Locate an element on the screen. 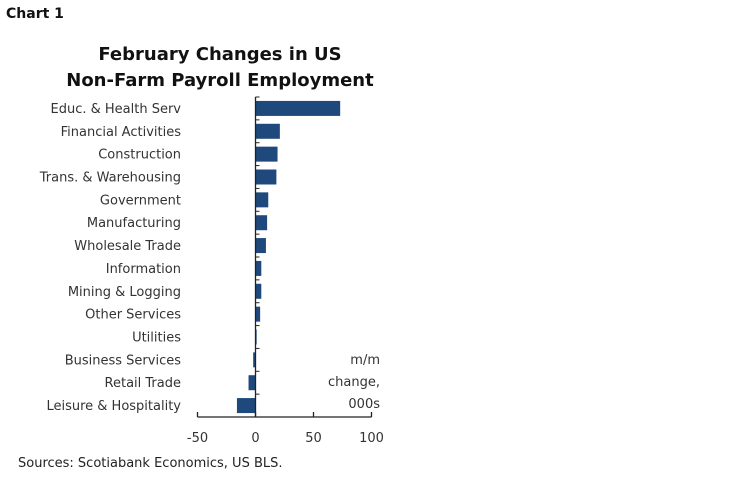  category-label: Information is located at coordinates (143, 269).